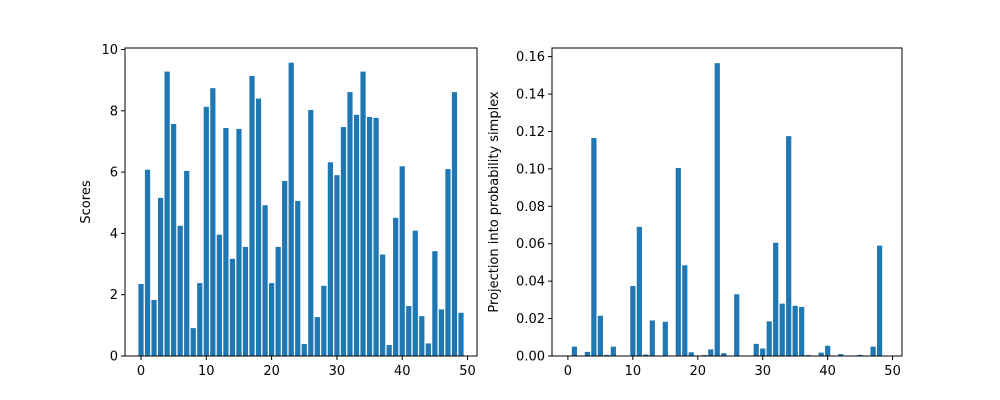 The width and height of the screenshot is (1000, 400). What do you see at coordinates (530, 319) in the screenshot?
I see `y-tick-label: 0.02` at bounding box center [530, 319].